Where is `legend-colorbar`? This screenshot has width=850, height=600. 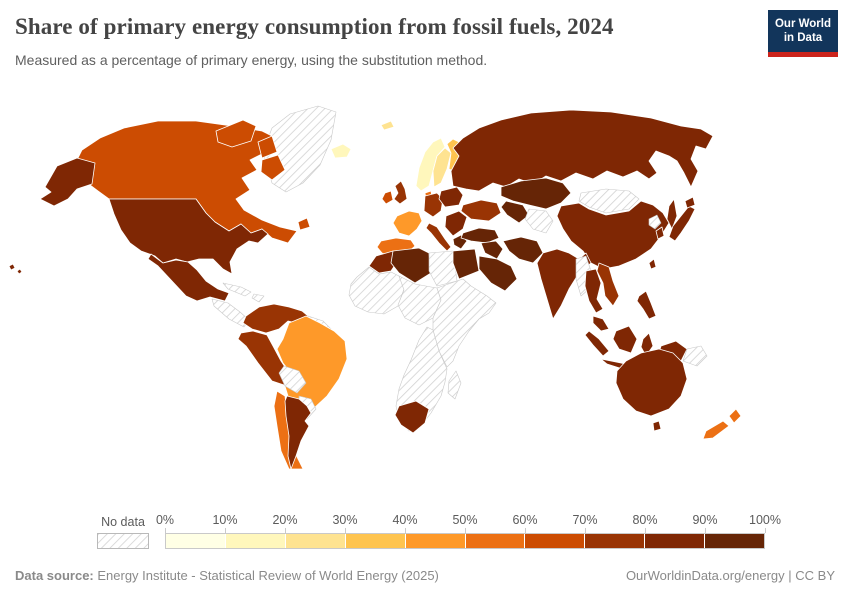
legend-colorbar is located at coordinates (465, 541).